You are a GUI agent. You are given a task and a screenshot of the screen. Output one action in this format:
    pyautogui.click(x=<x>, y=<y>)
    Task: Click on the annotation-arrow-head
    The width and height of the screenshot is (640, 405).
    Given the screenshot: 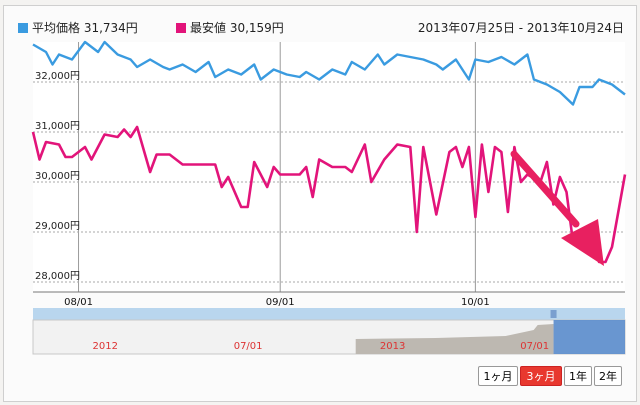 What is the action you would take?
    pyautogui.click(x=582, y=242)
    